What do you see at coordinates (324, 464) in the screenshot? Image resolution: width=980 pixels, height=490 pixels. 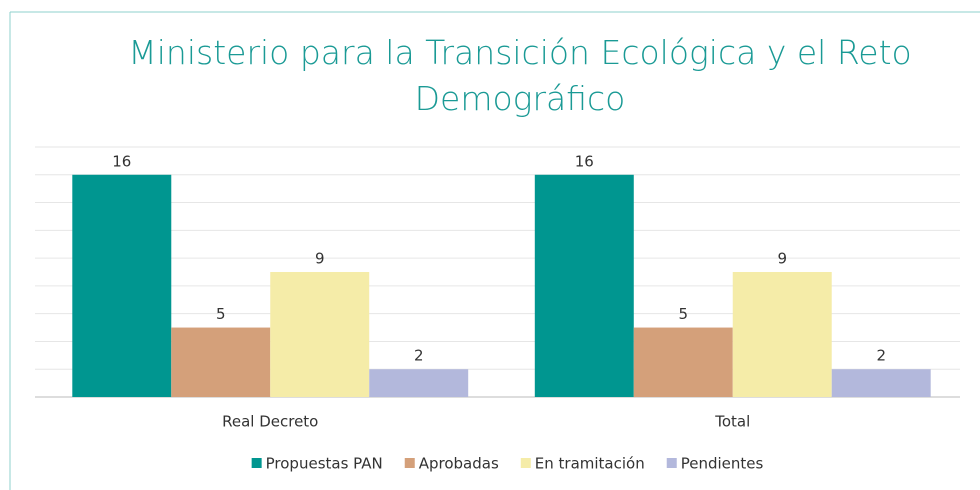 I see `legend-label: Propuestas PAN` at bounding box center [324, 464].